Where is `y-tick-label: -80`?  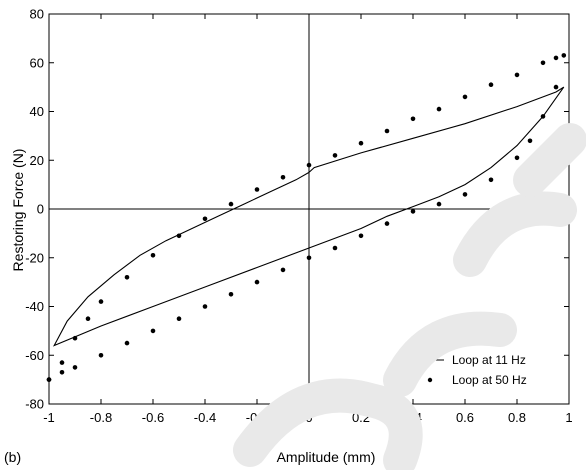
y-tick-label: -80 is located at coordinates (34, 404).